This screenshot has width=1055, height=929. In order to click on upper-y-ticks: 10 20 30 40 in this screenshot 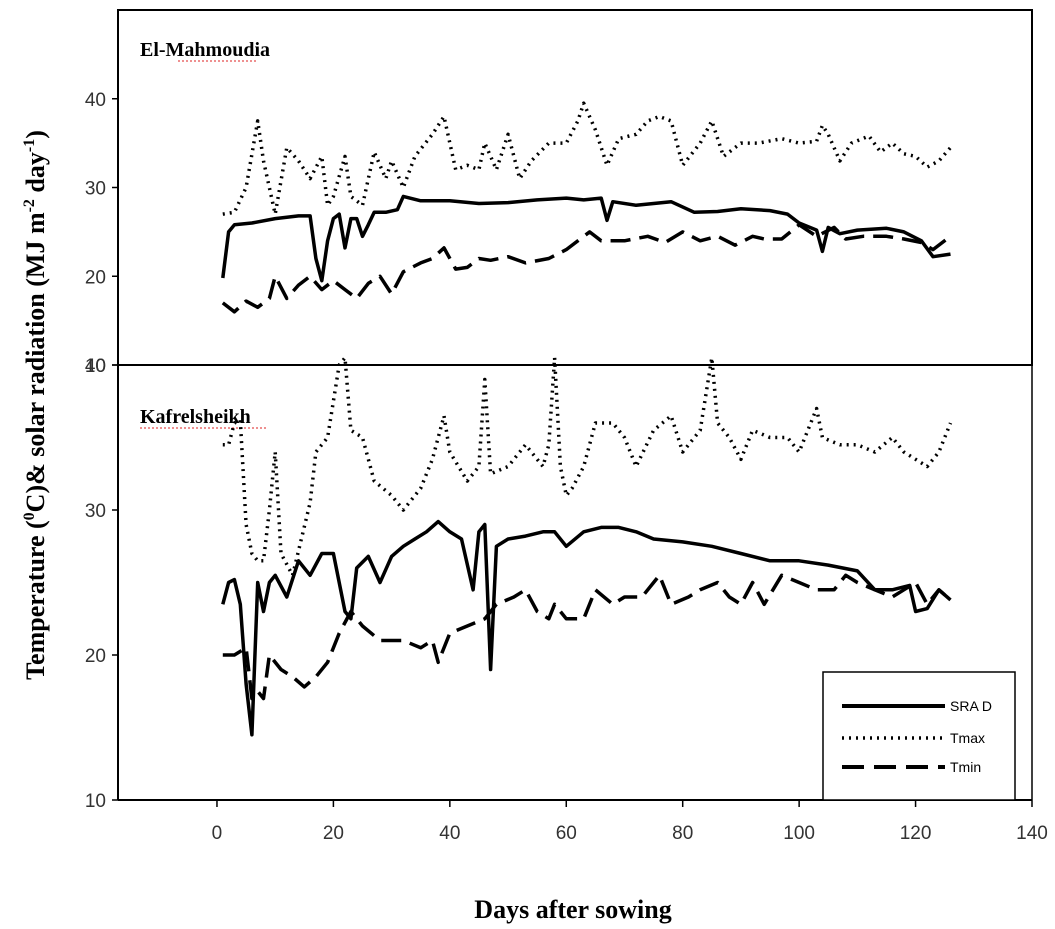, I will do `click(101, 233)`.